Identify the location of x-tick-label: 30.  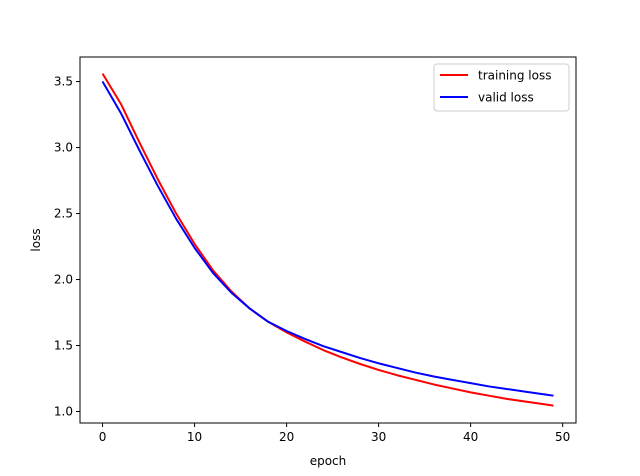
(378, 437).